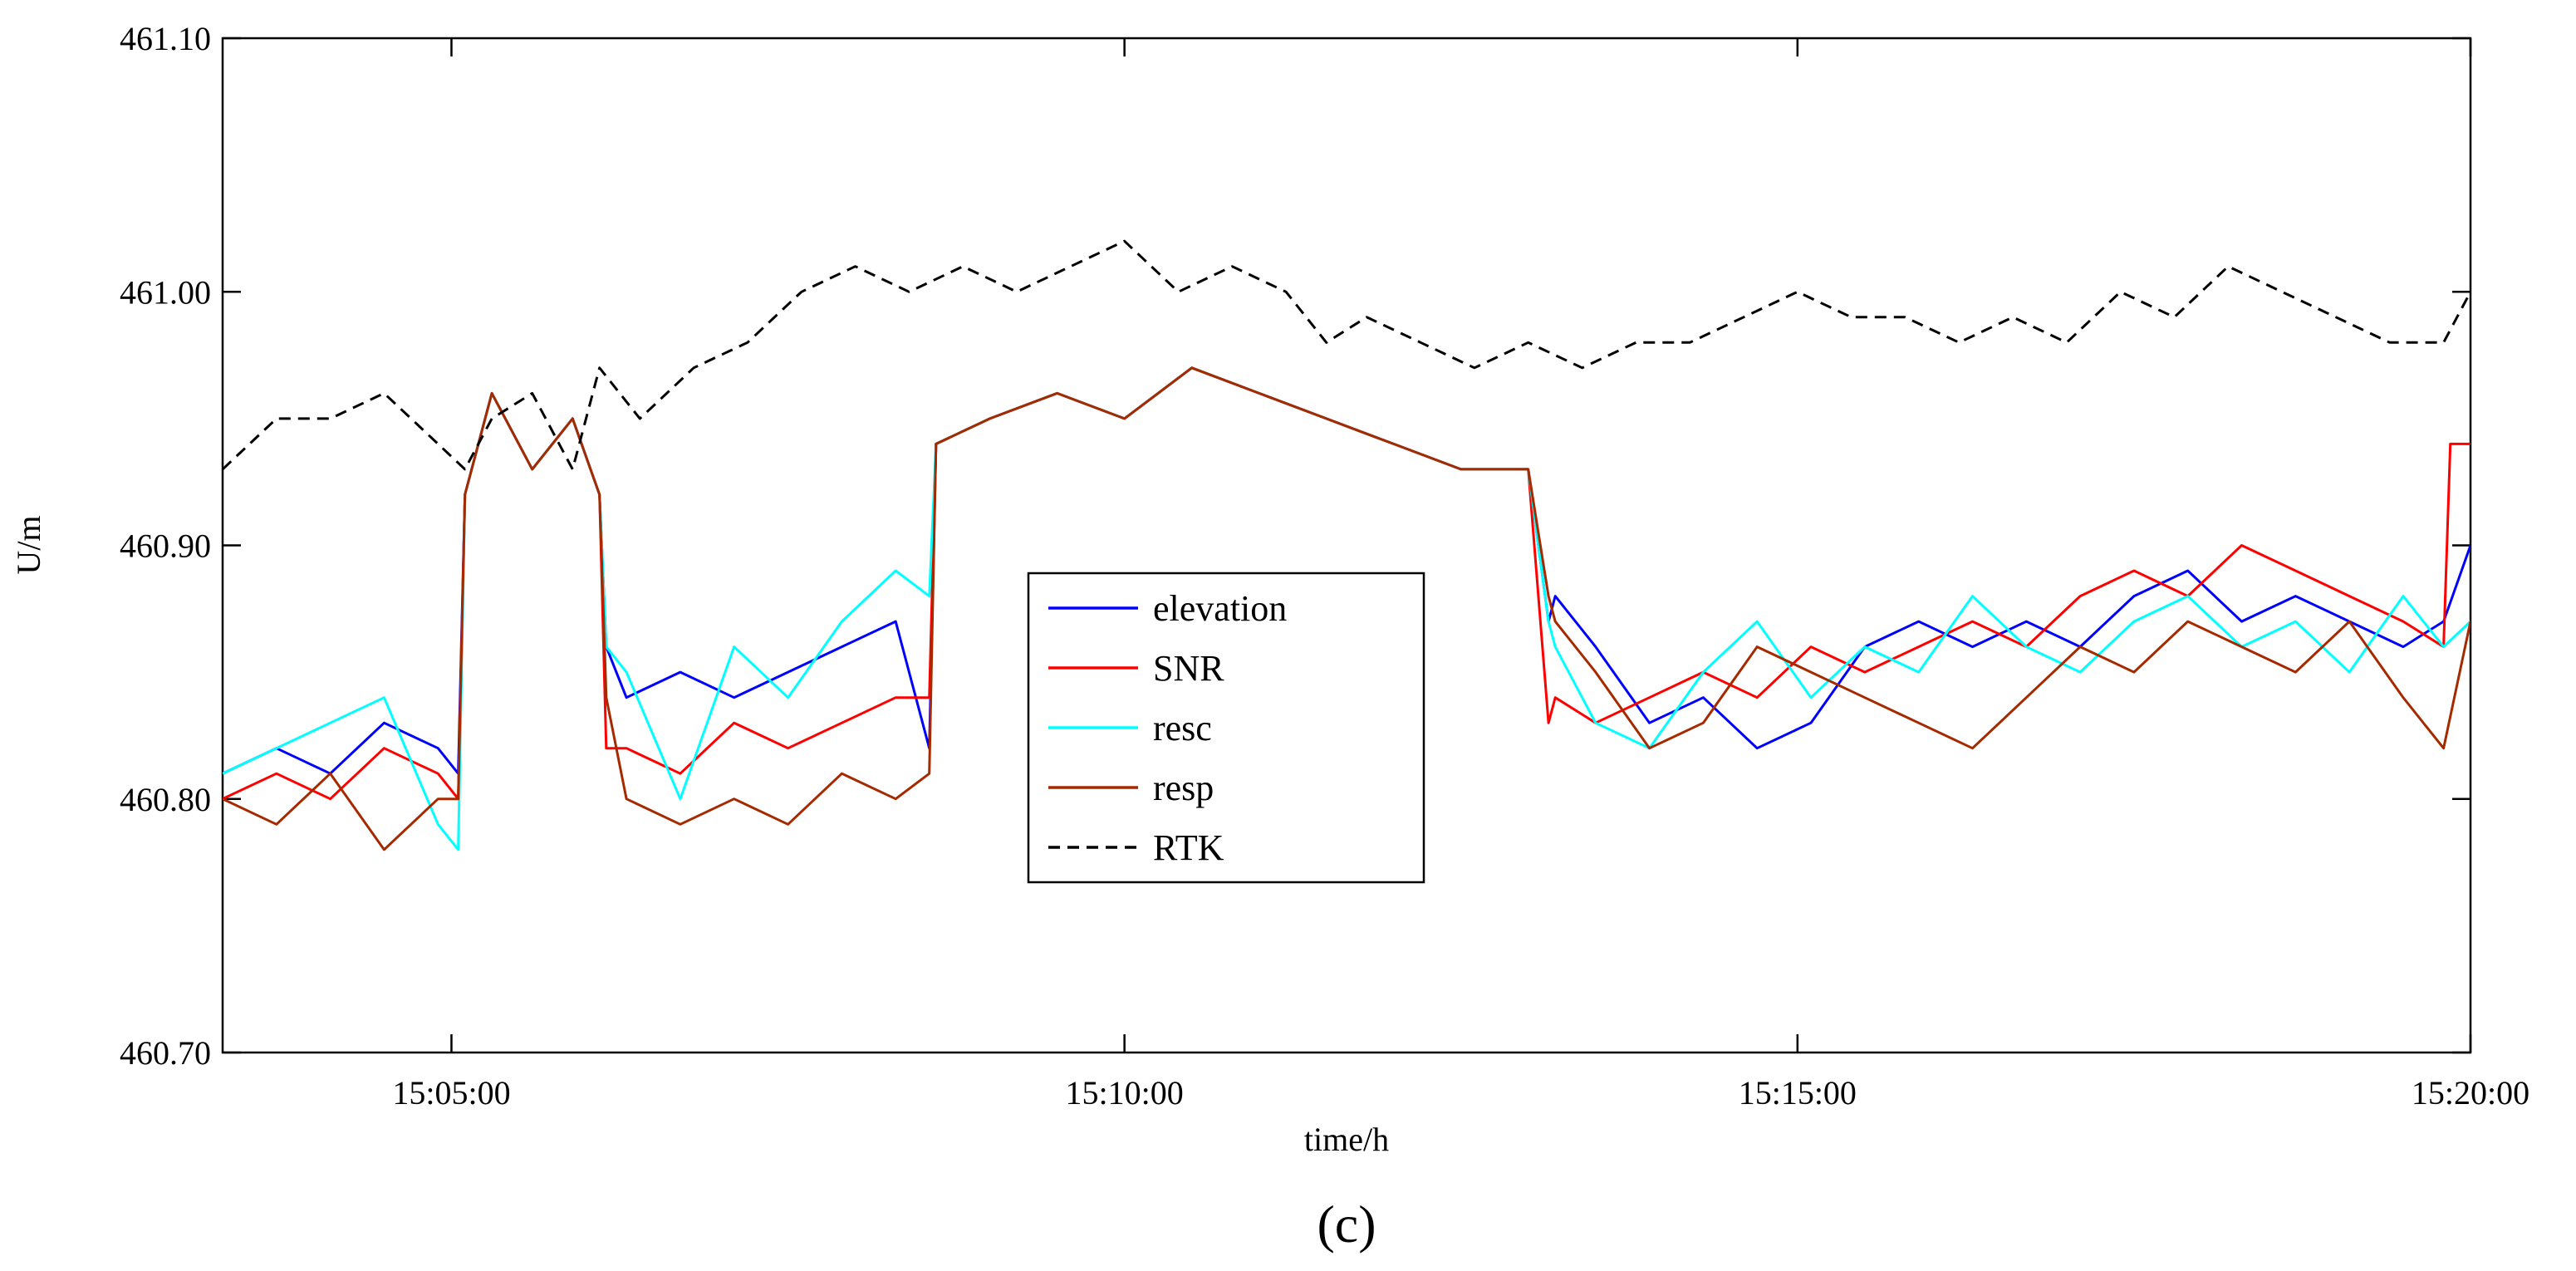 The height and width of the screenshot is (1271, 2576). What do you see at coordinates (165, 800) in the screenshot?
I see `y-tick-label: 460.80` at bounding box center [165, 800].